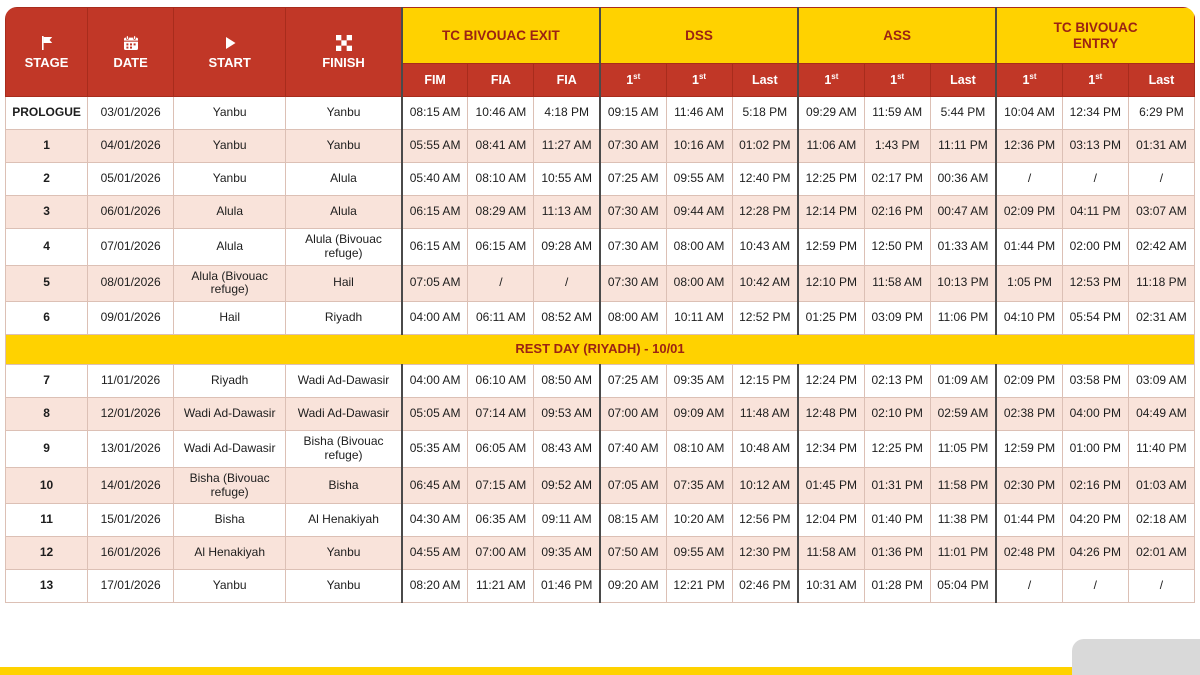  What do you see at coordinates (1095, 520) in the screenshot?
I see `time-cell: 04:20 PM` at bounding box center [1095, 520].